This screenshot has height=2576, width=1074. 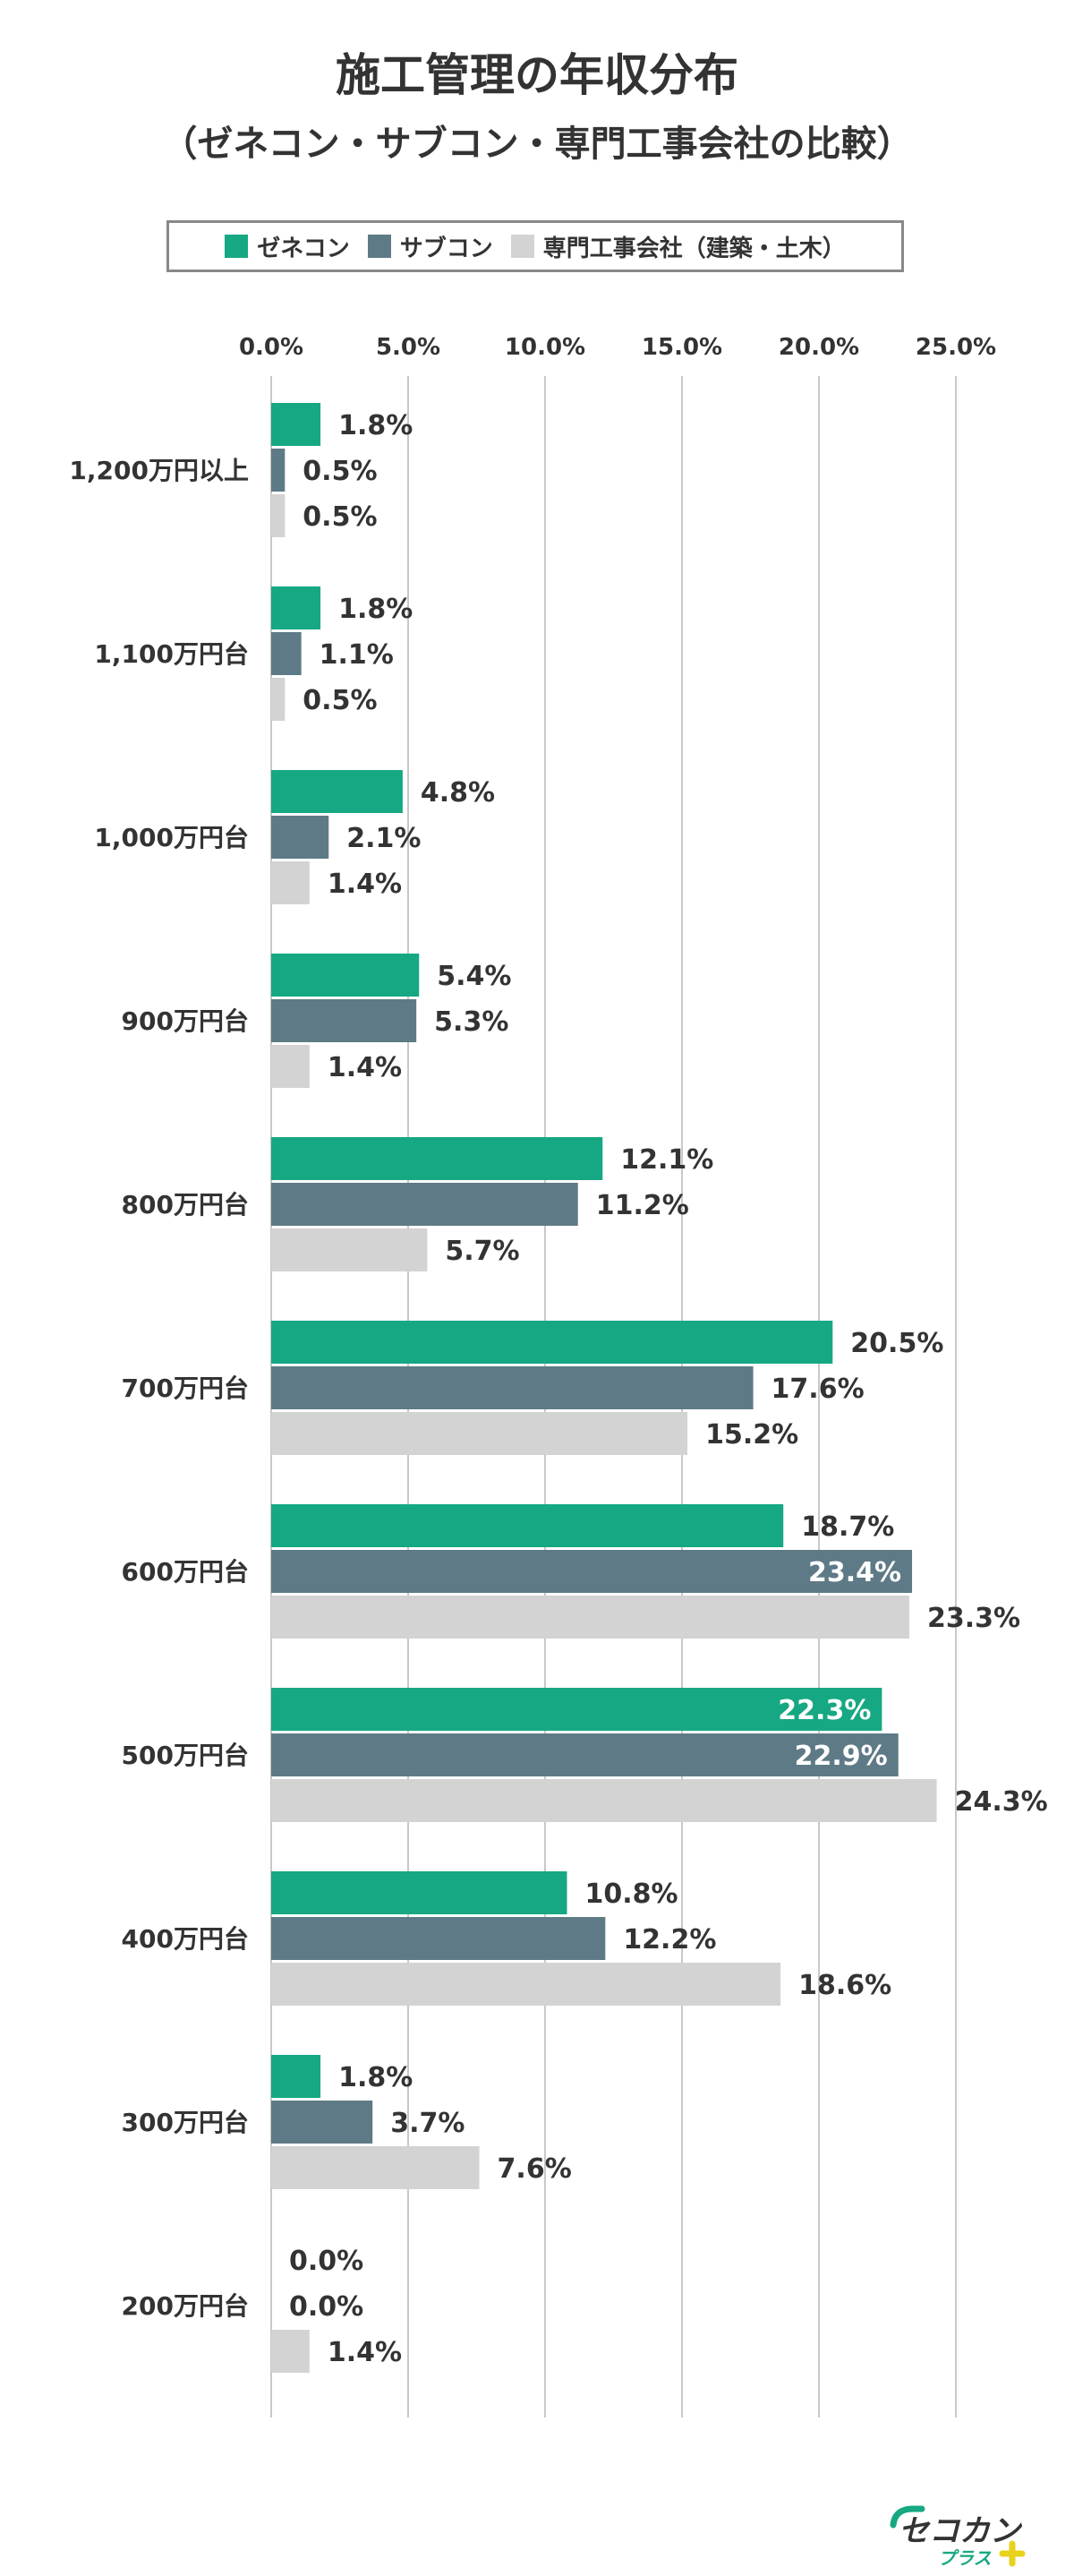 I want to click on category-label: 1,000万円台, so click(x=171, y=837).